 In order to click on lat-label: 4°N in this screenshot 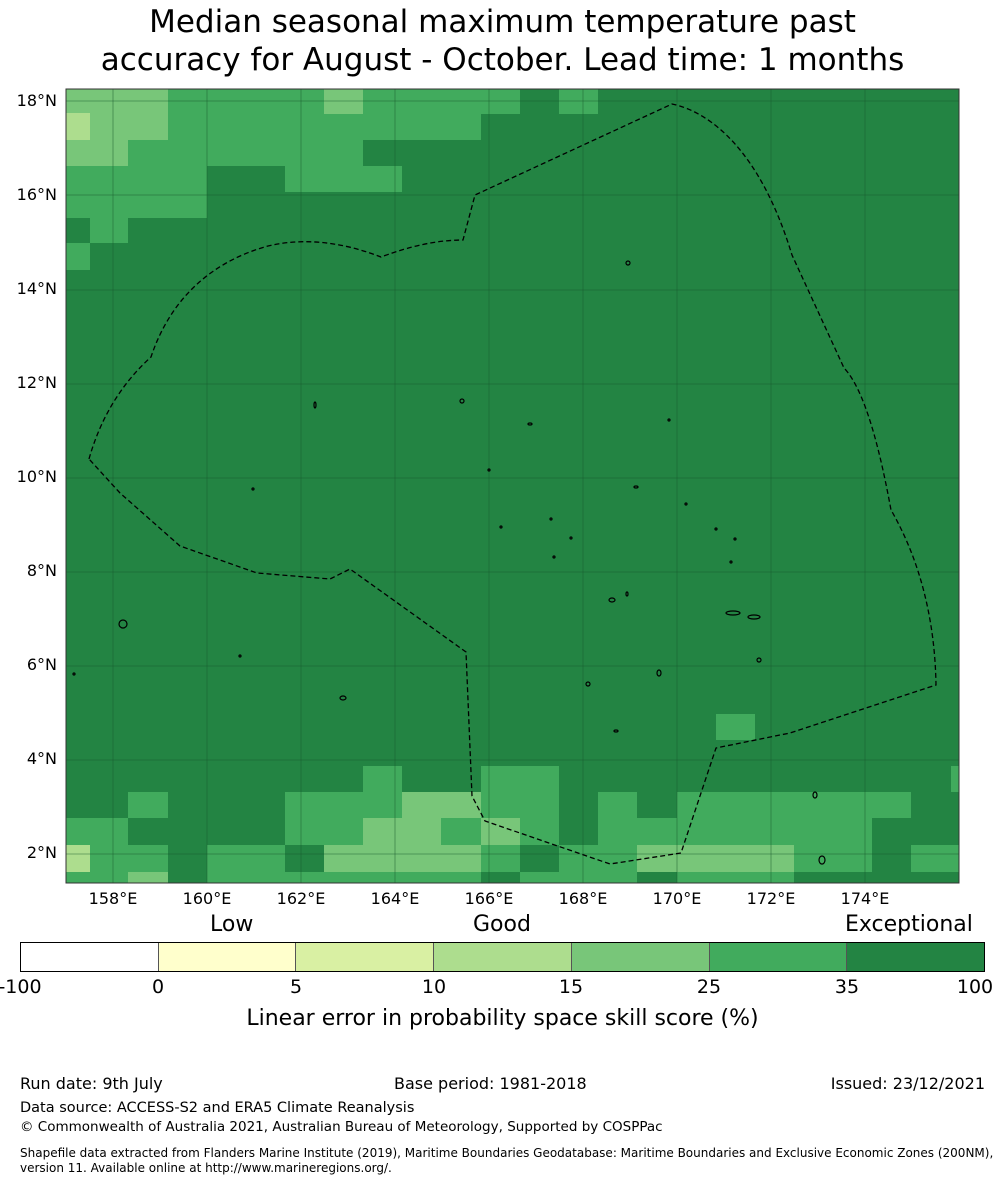, I will do `click(41, 758)`.